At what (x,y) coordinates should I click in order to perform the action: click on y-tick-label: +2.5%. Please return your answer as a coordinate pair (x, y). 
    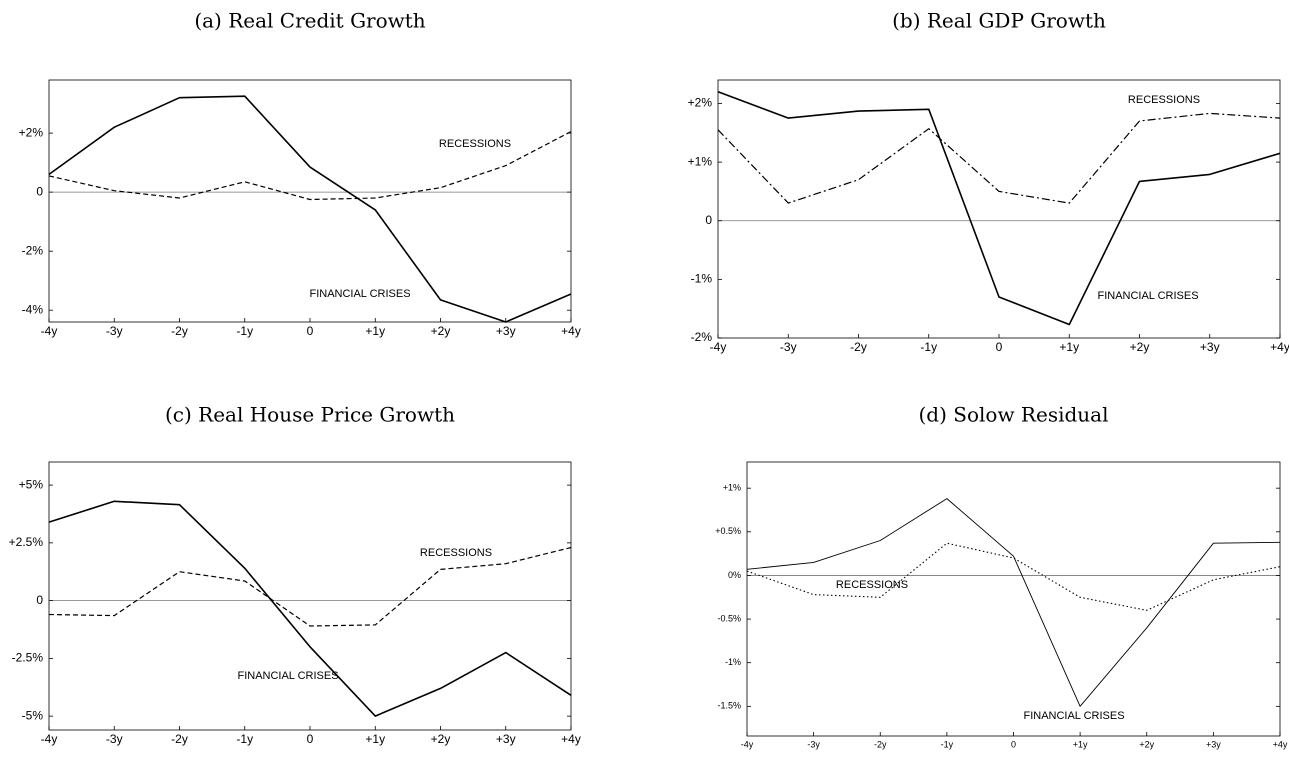
    Looking at the image, I should click on (26, 542).